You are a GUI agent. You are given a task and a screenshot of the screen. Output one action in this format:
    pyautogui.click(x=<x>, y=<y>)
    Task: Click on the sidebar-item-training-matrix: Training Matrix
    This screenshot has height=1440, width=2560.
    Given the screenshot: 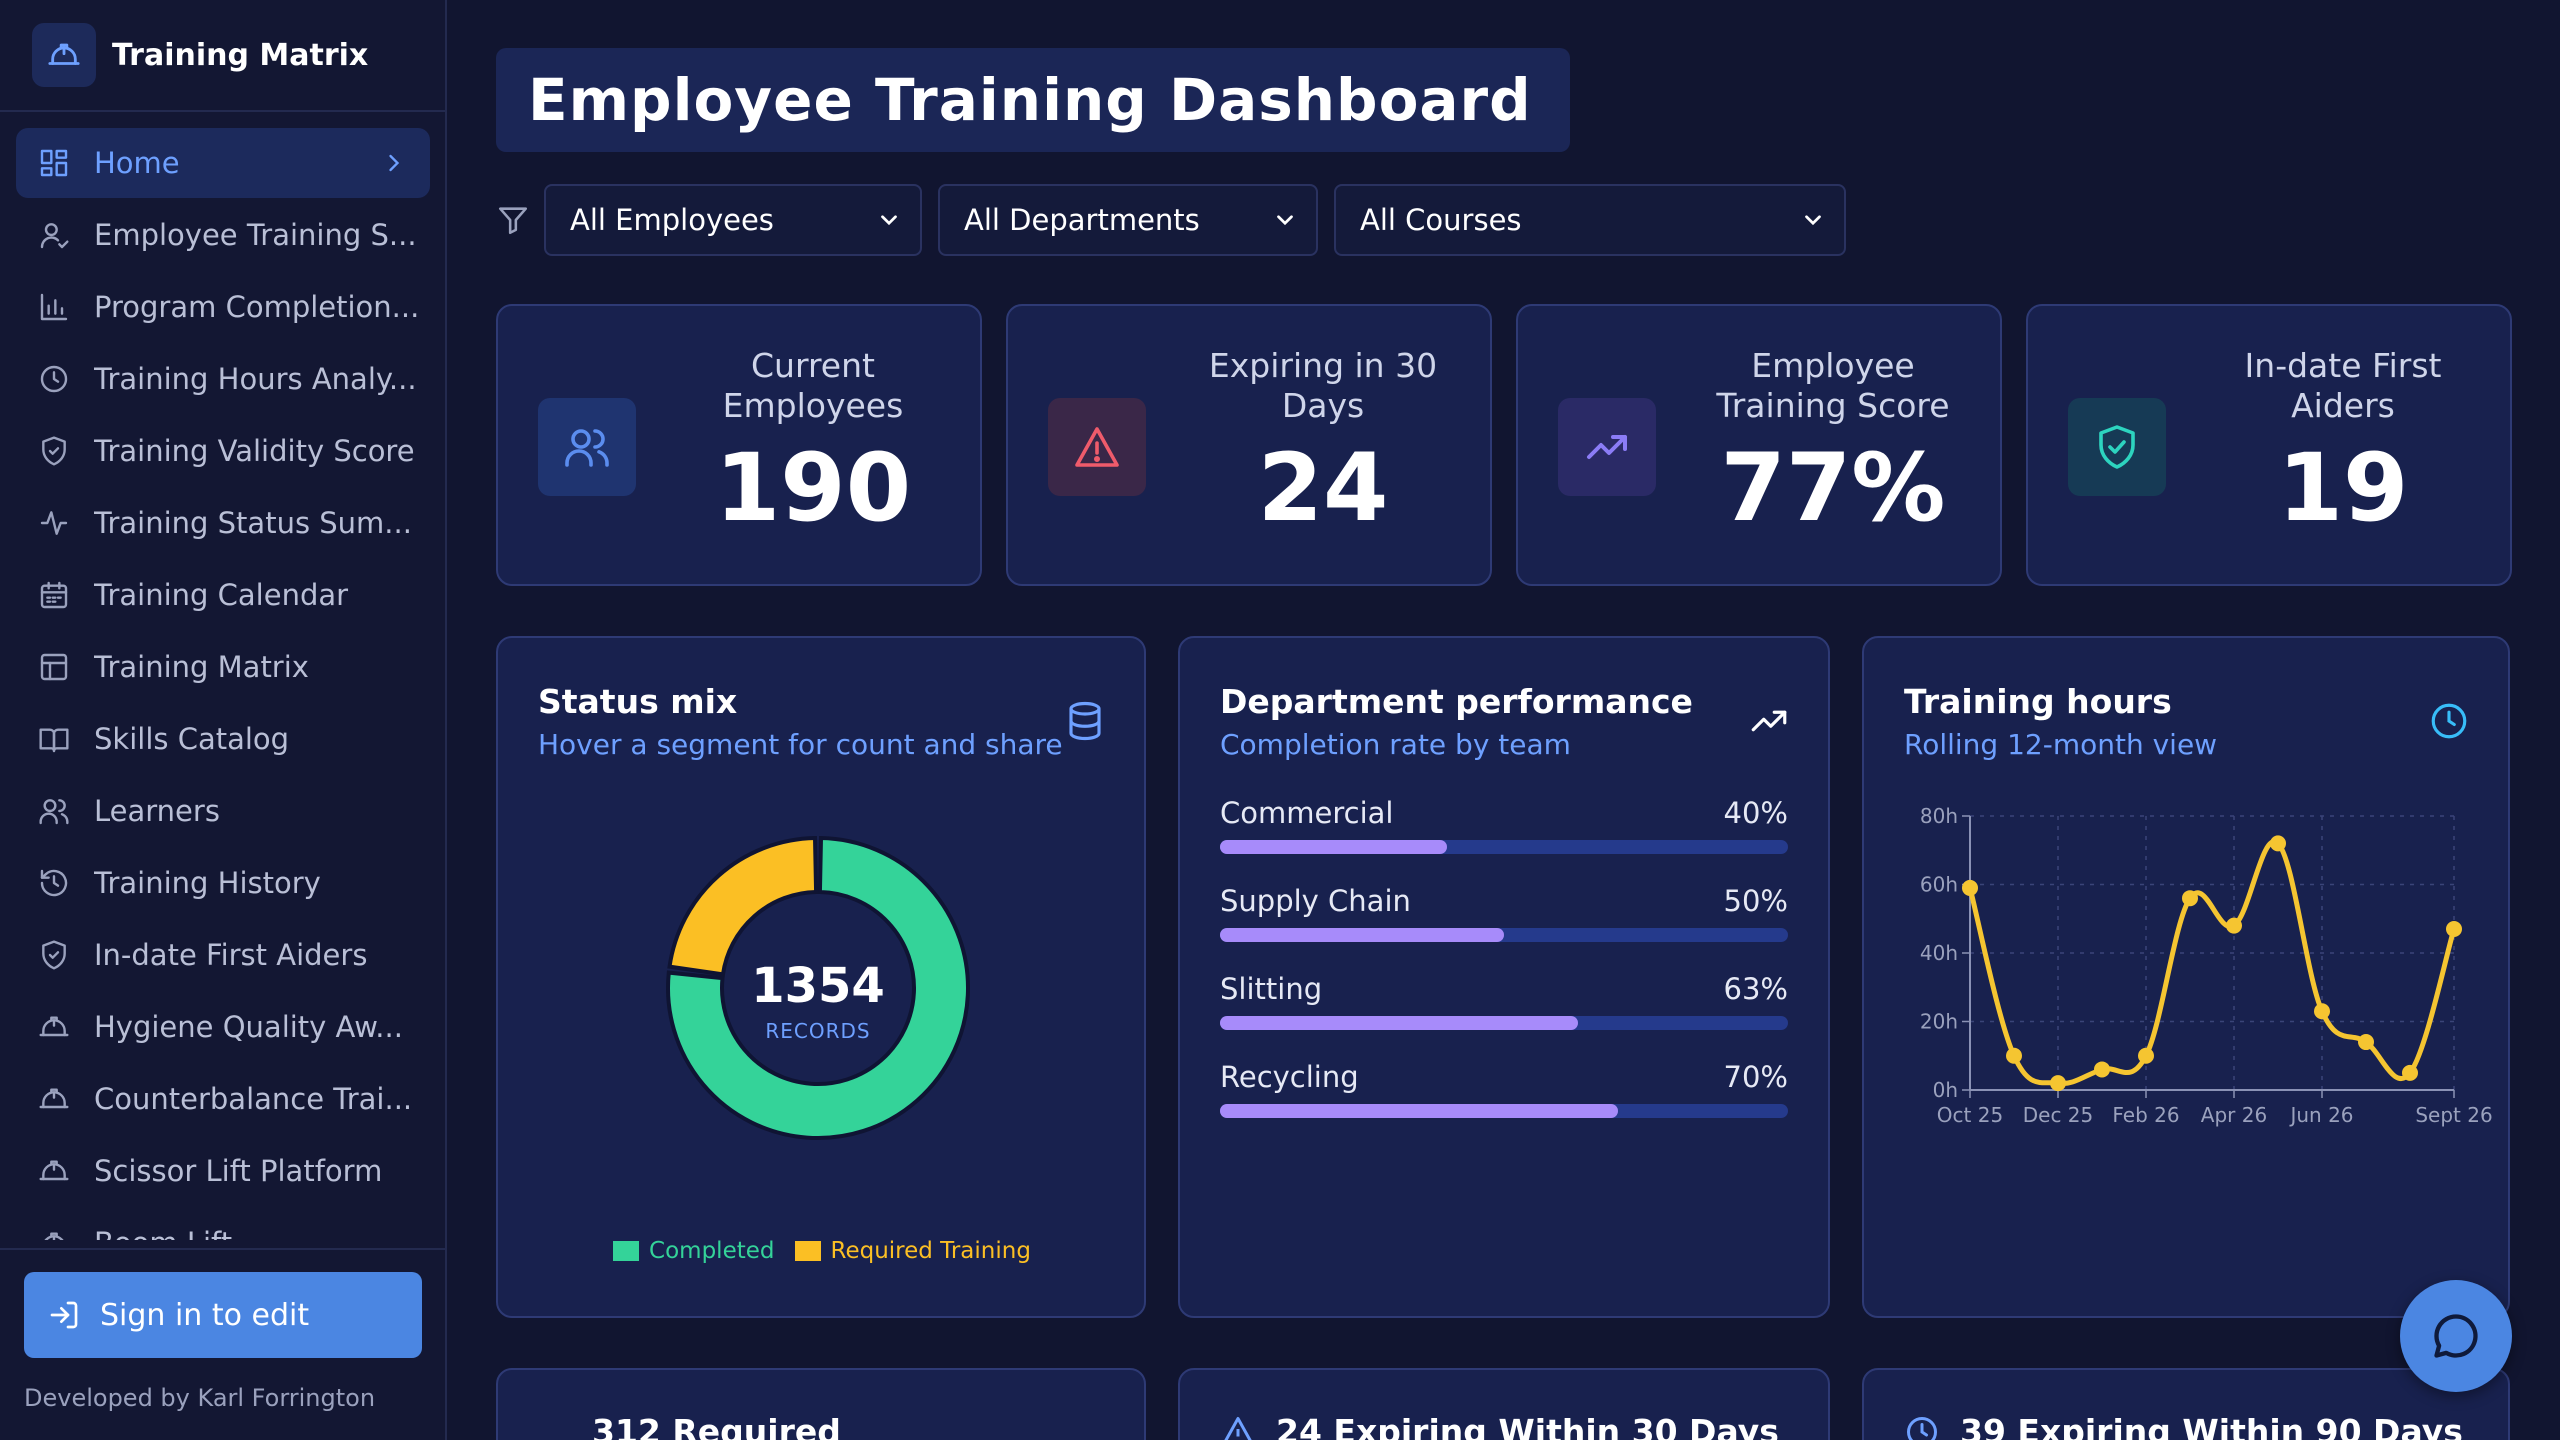 What is the action you would take?
    pyautogui.click(x=223, y=667)
    